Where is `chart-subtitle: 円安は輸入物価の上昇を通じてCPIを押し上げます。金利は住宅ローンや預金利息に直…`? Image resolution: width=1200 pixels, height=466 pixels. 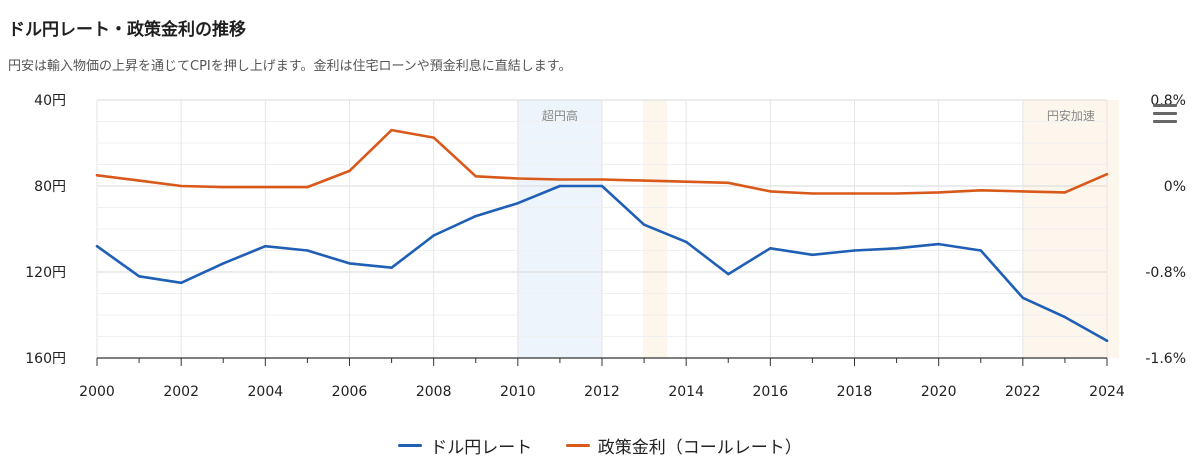
chart-subtitle: 円安は輸入物価の上昇を通じてCPIを押し上げます。金利は住宅ローンや預金利息に直… is located at coordinates (290, 66).